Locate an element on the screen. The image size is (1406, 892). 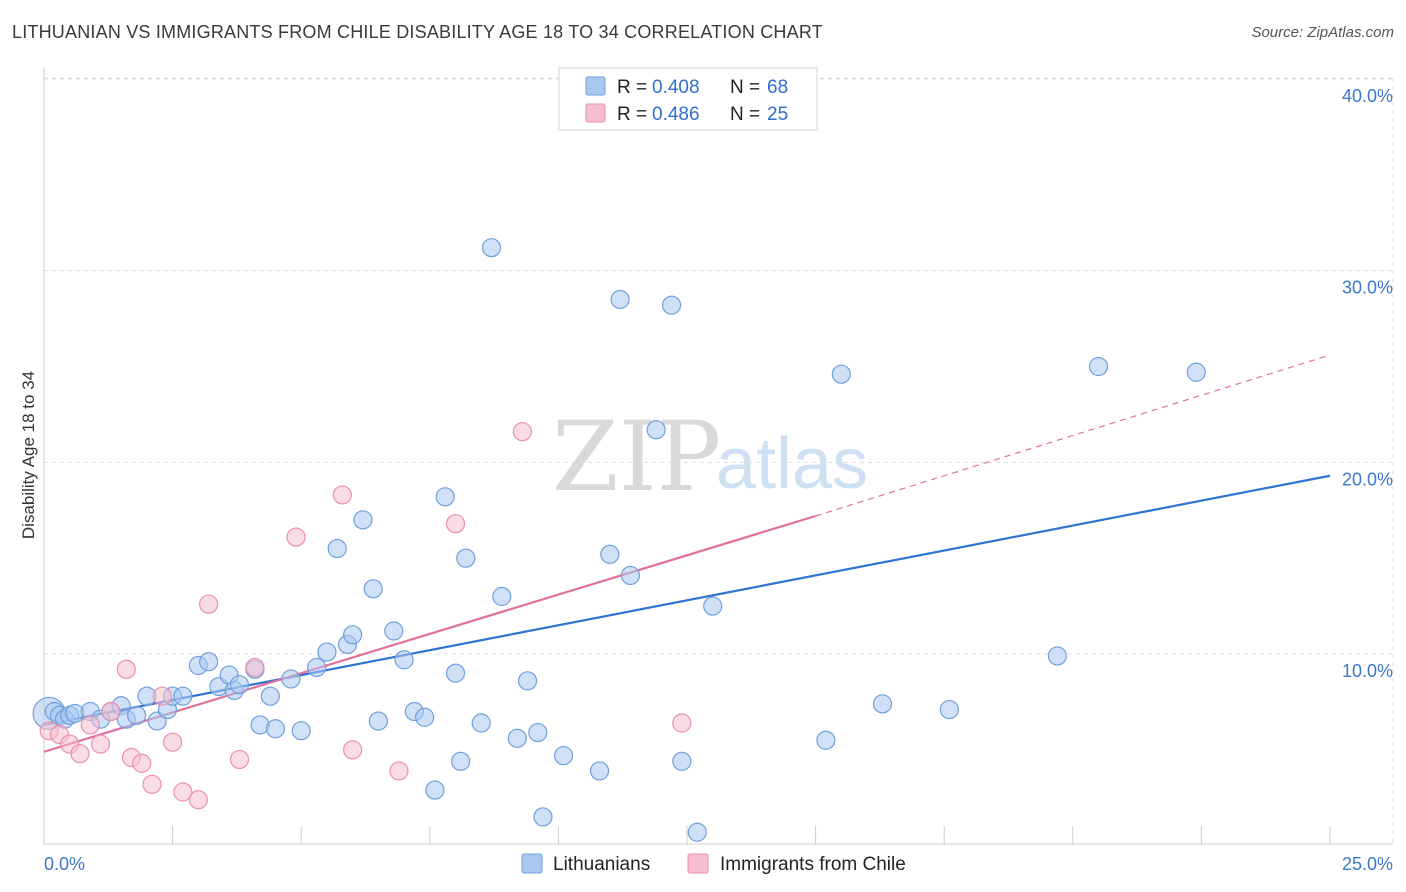
legend-n-label-2: N = is located at coordinates (747, 114).